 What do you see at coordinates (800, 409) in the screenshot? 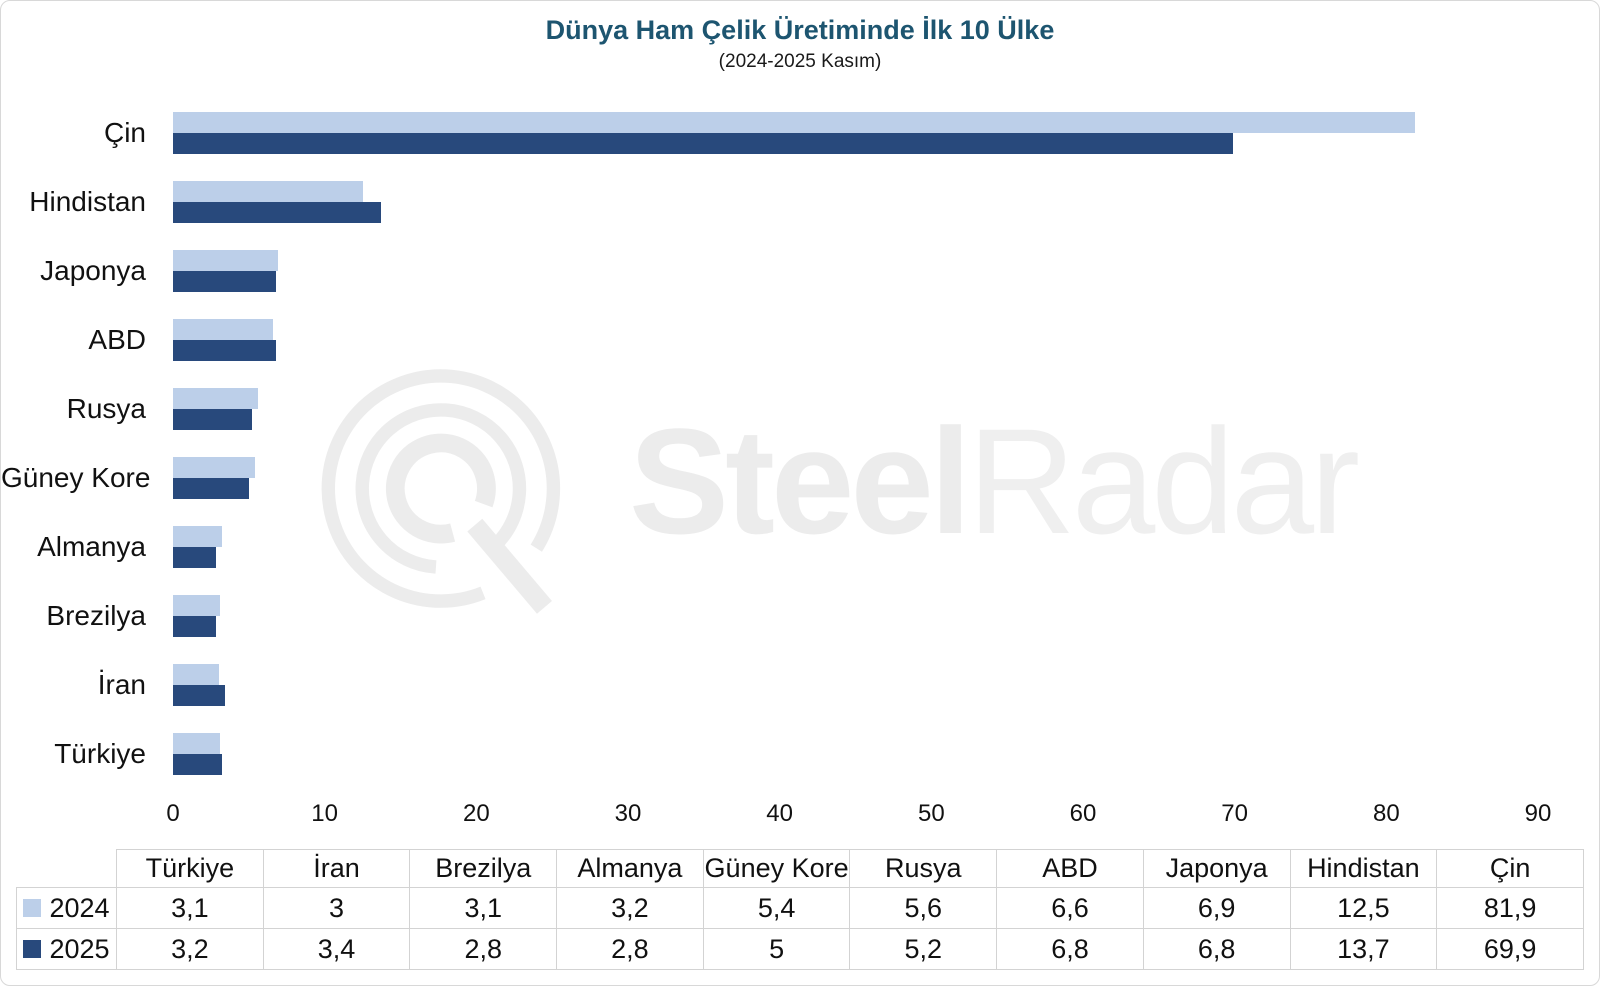
I see `bar-row: Rusya` at bounding box center [800, 409].